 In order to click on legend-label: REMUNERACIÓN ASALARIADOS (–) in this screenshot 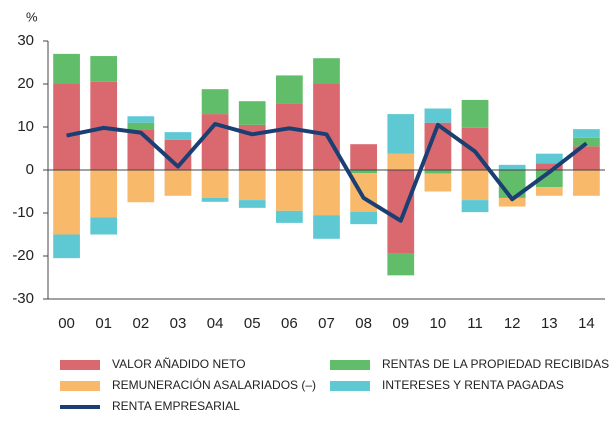, I will do `click(214, 384)`.